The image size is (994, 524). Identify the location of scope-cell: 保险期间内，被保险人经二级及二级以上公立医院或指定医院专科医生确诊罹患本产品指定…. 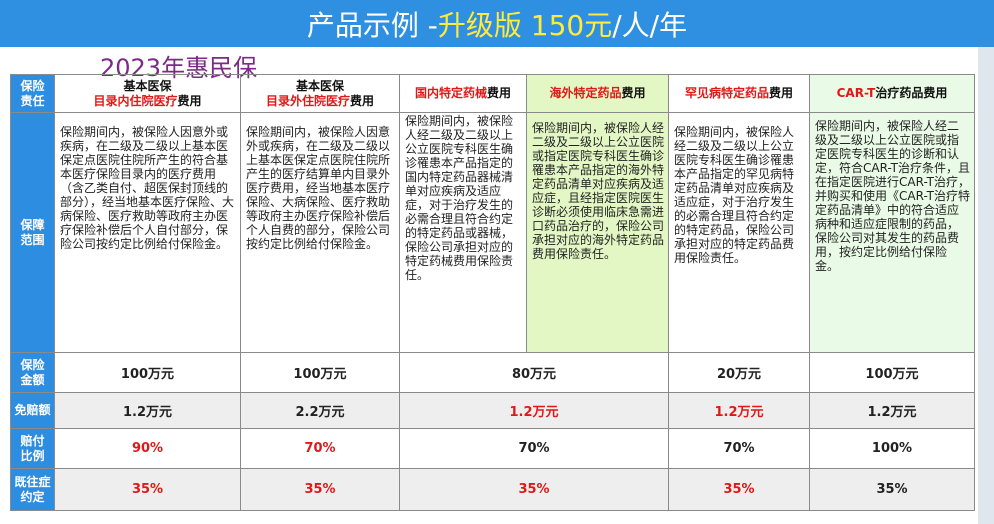
(597, 232).